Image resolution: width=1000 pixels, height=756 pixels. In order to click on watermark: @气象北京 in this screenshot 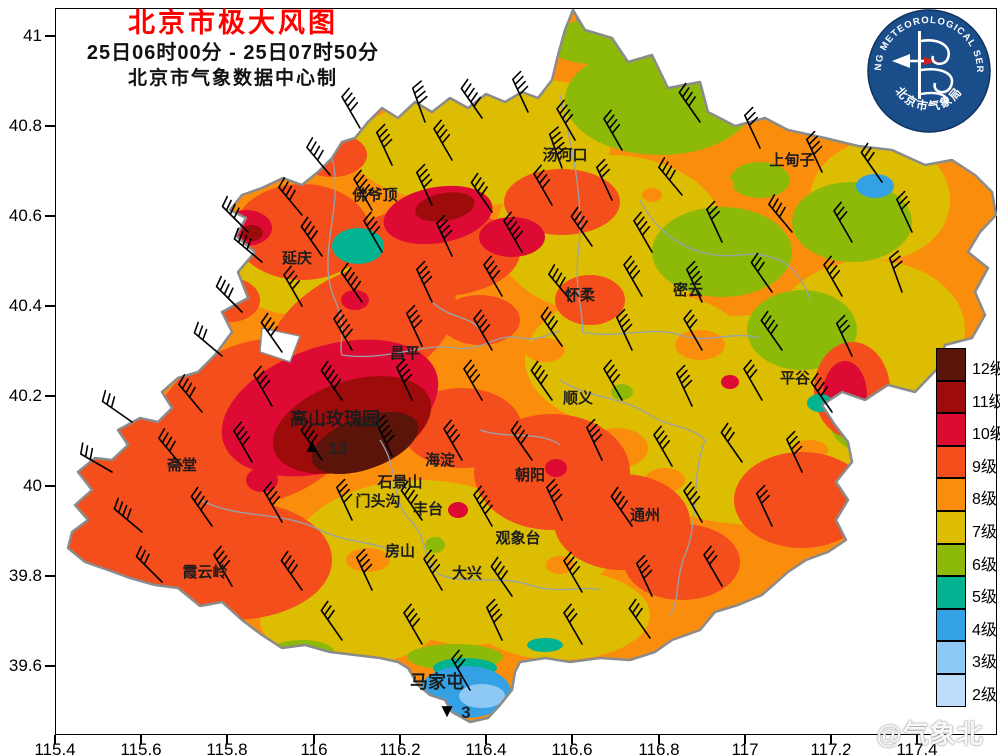, I will do `click(922, 735)`.